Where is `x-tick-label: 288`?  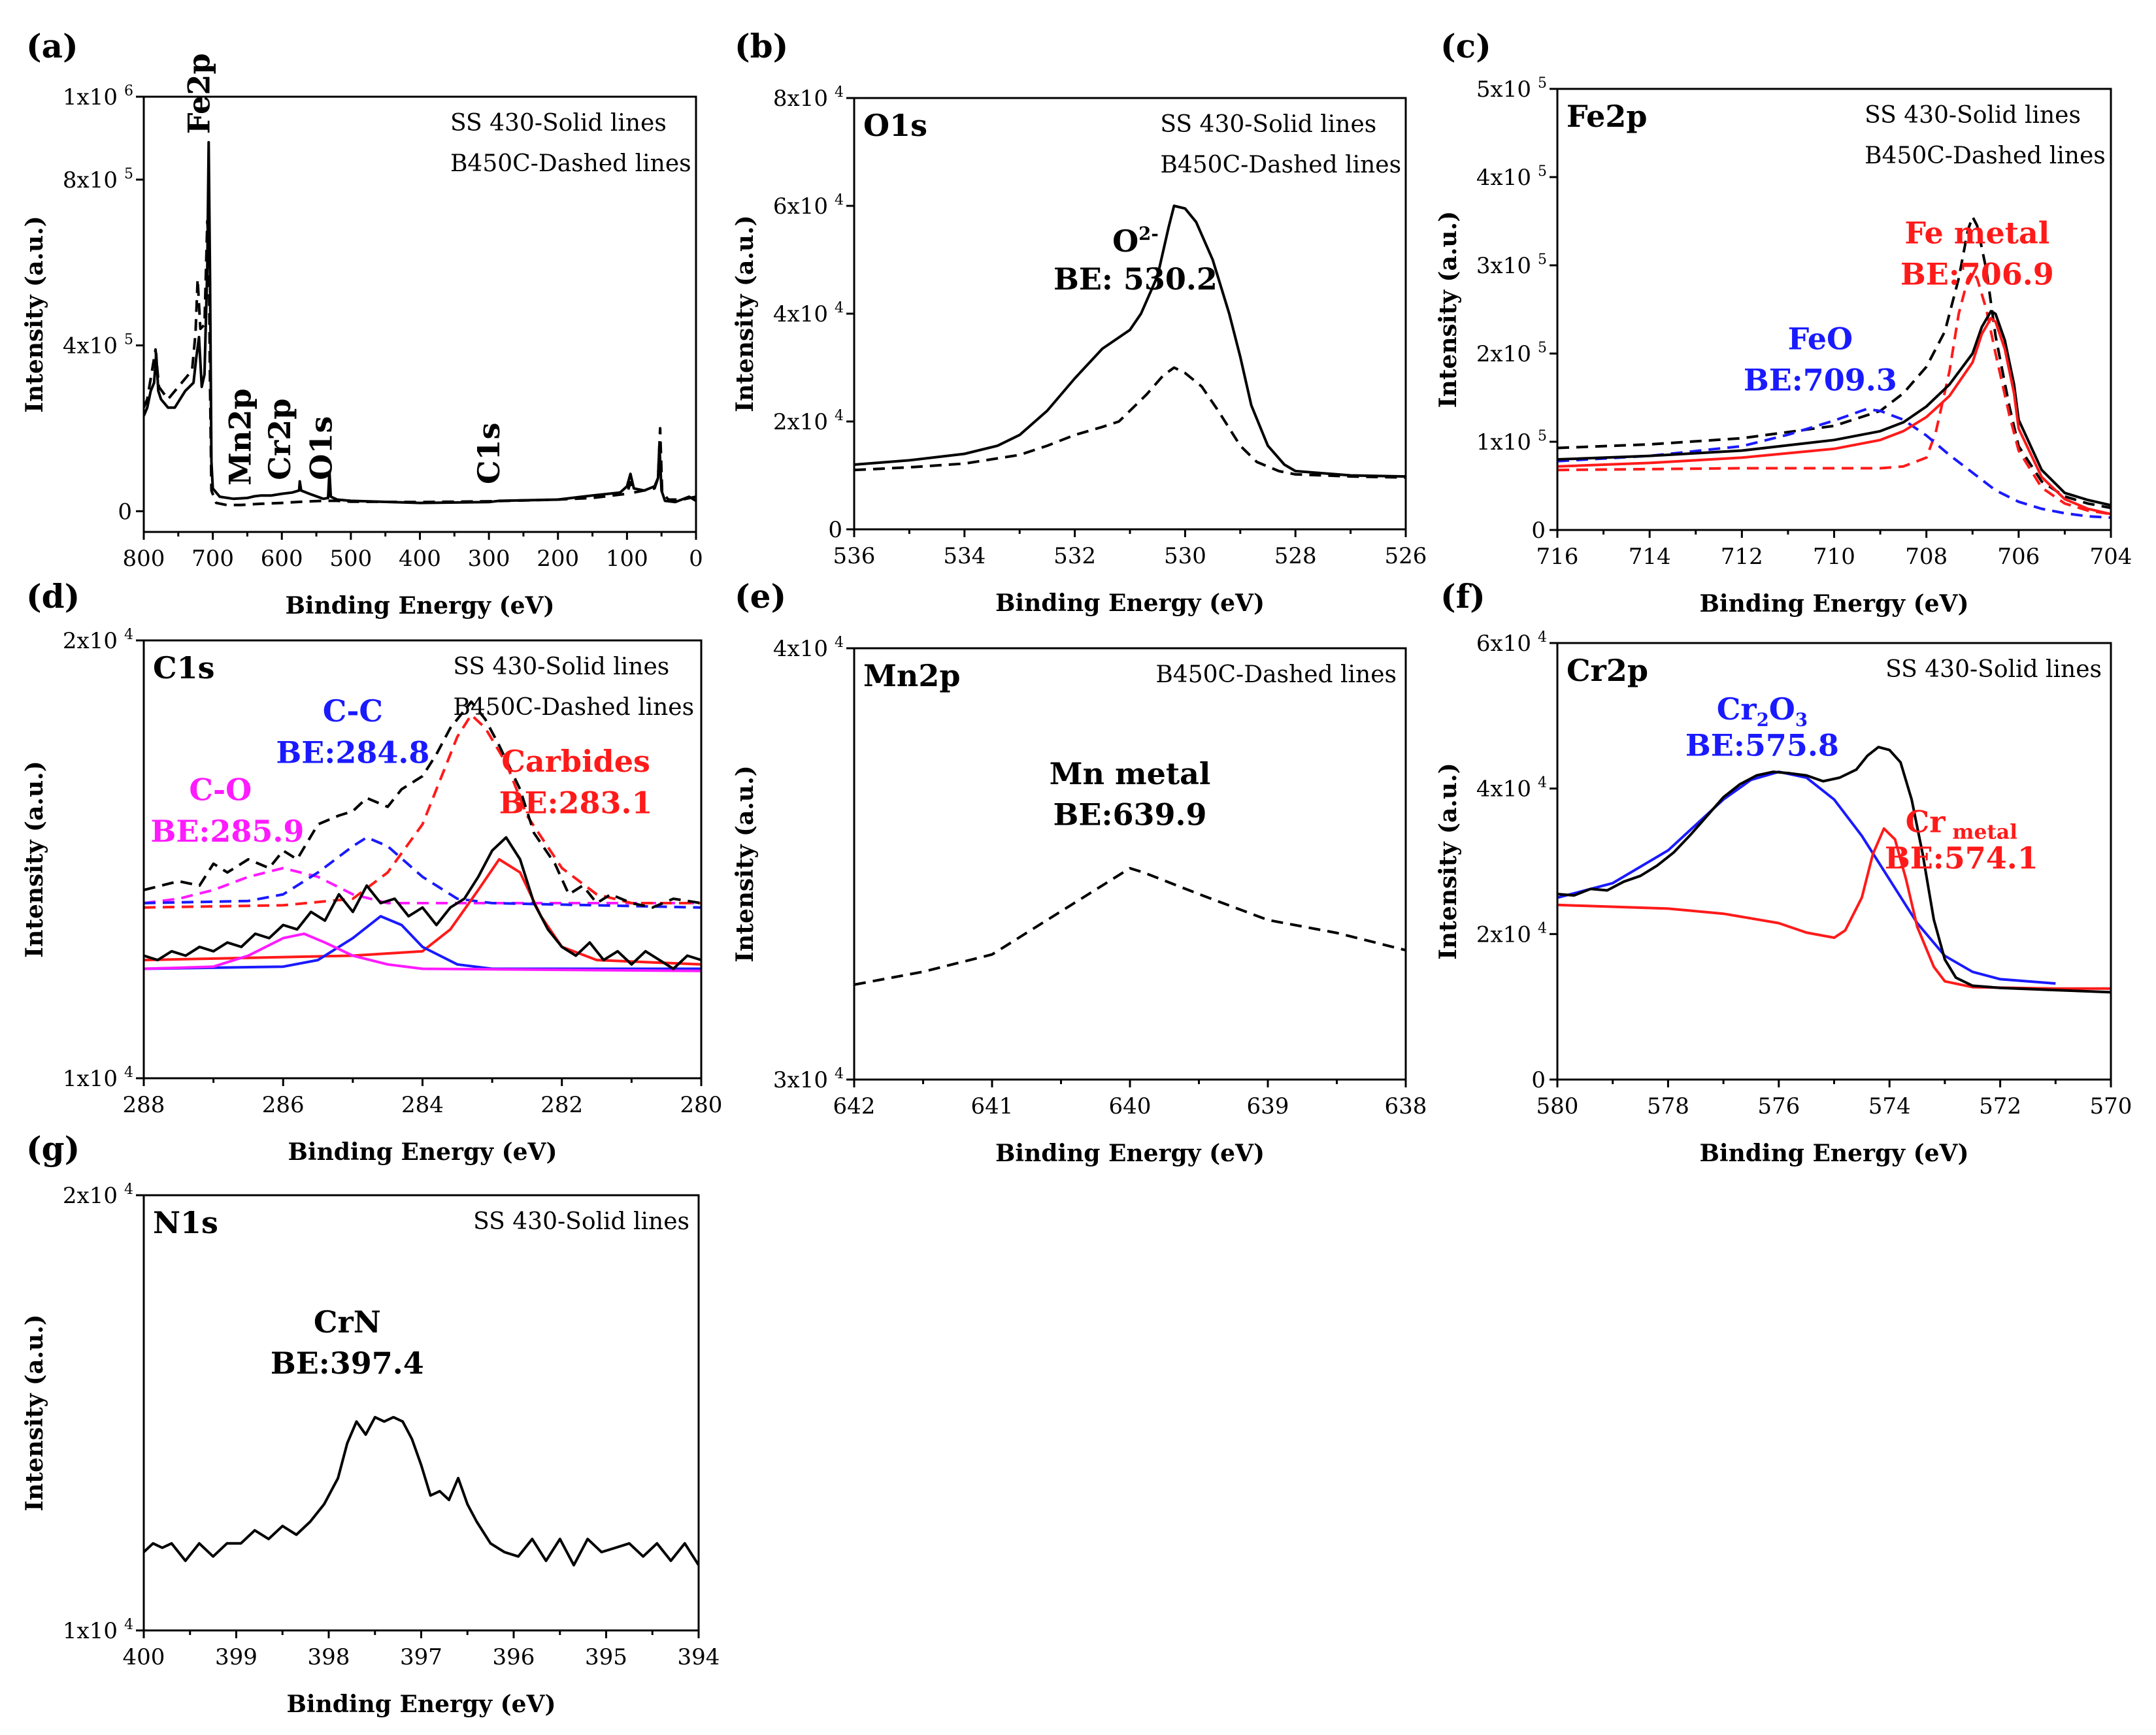 x-tick-label: 288 is located at coordinates (144, 1105).